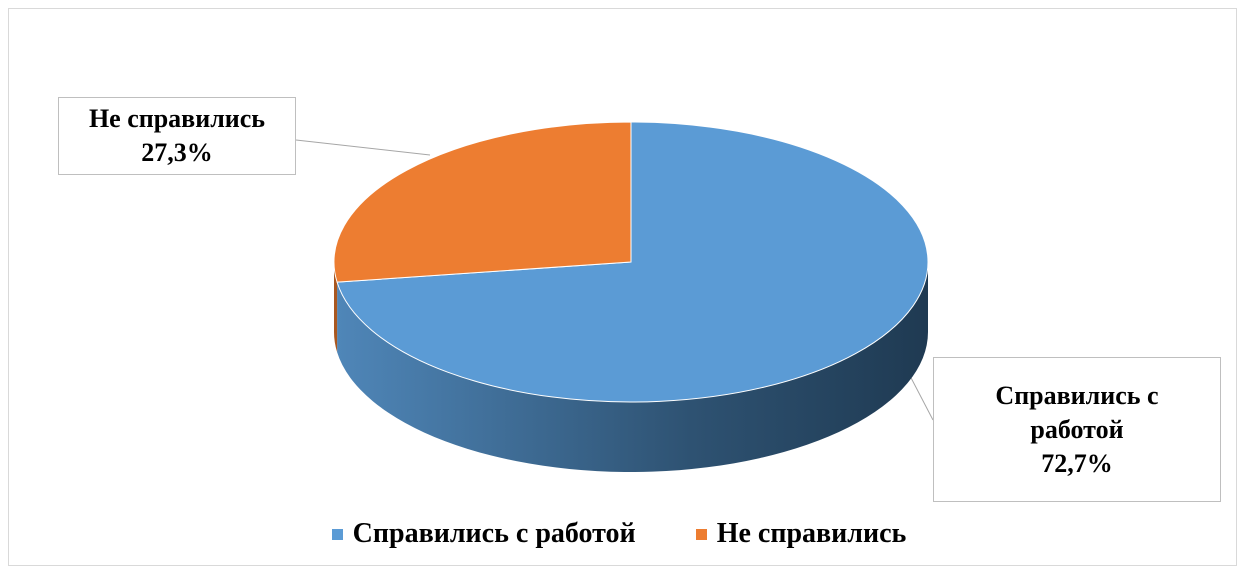 This screenshot has width=1238, height=568. What do you see at coordinates (177, 136) in the screenshot?
I see `data-label: Не справились 27,3%` at bounding box center [177, 136].